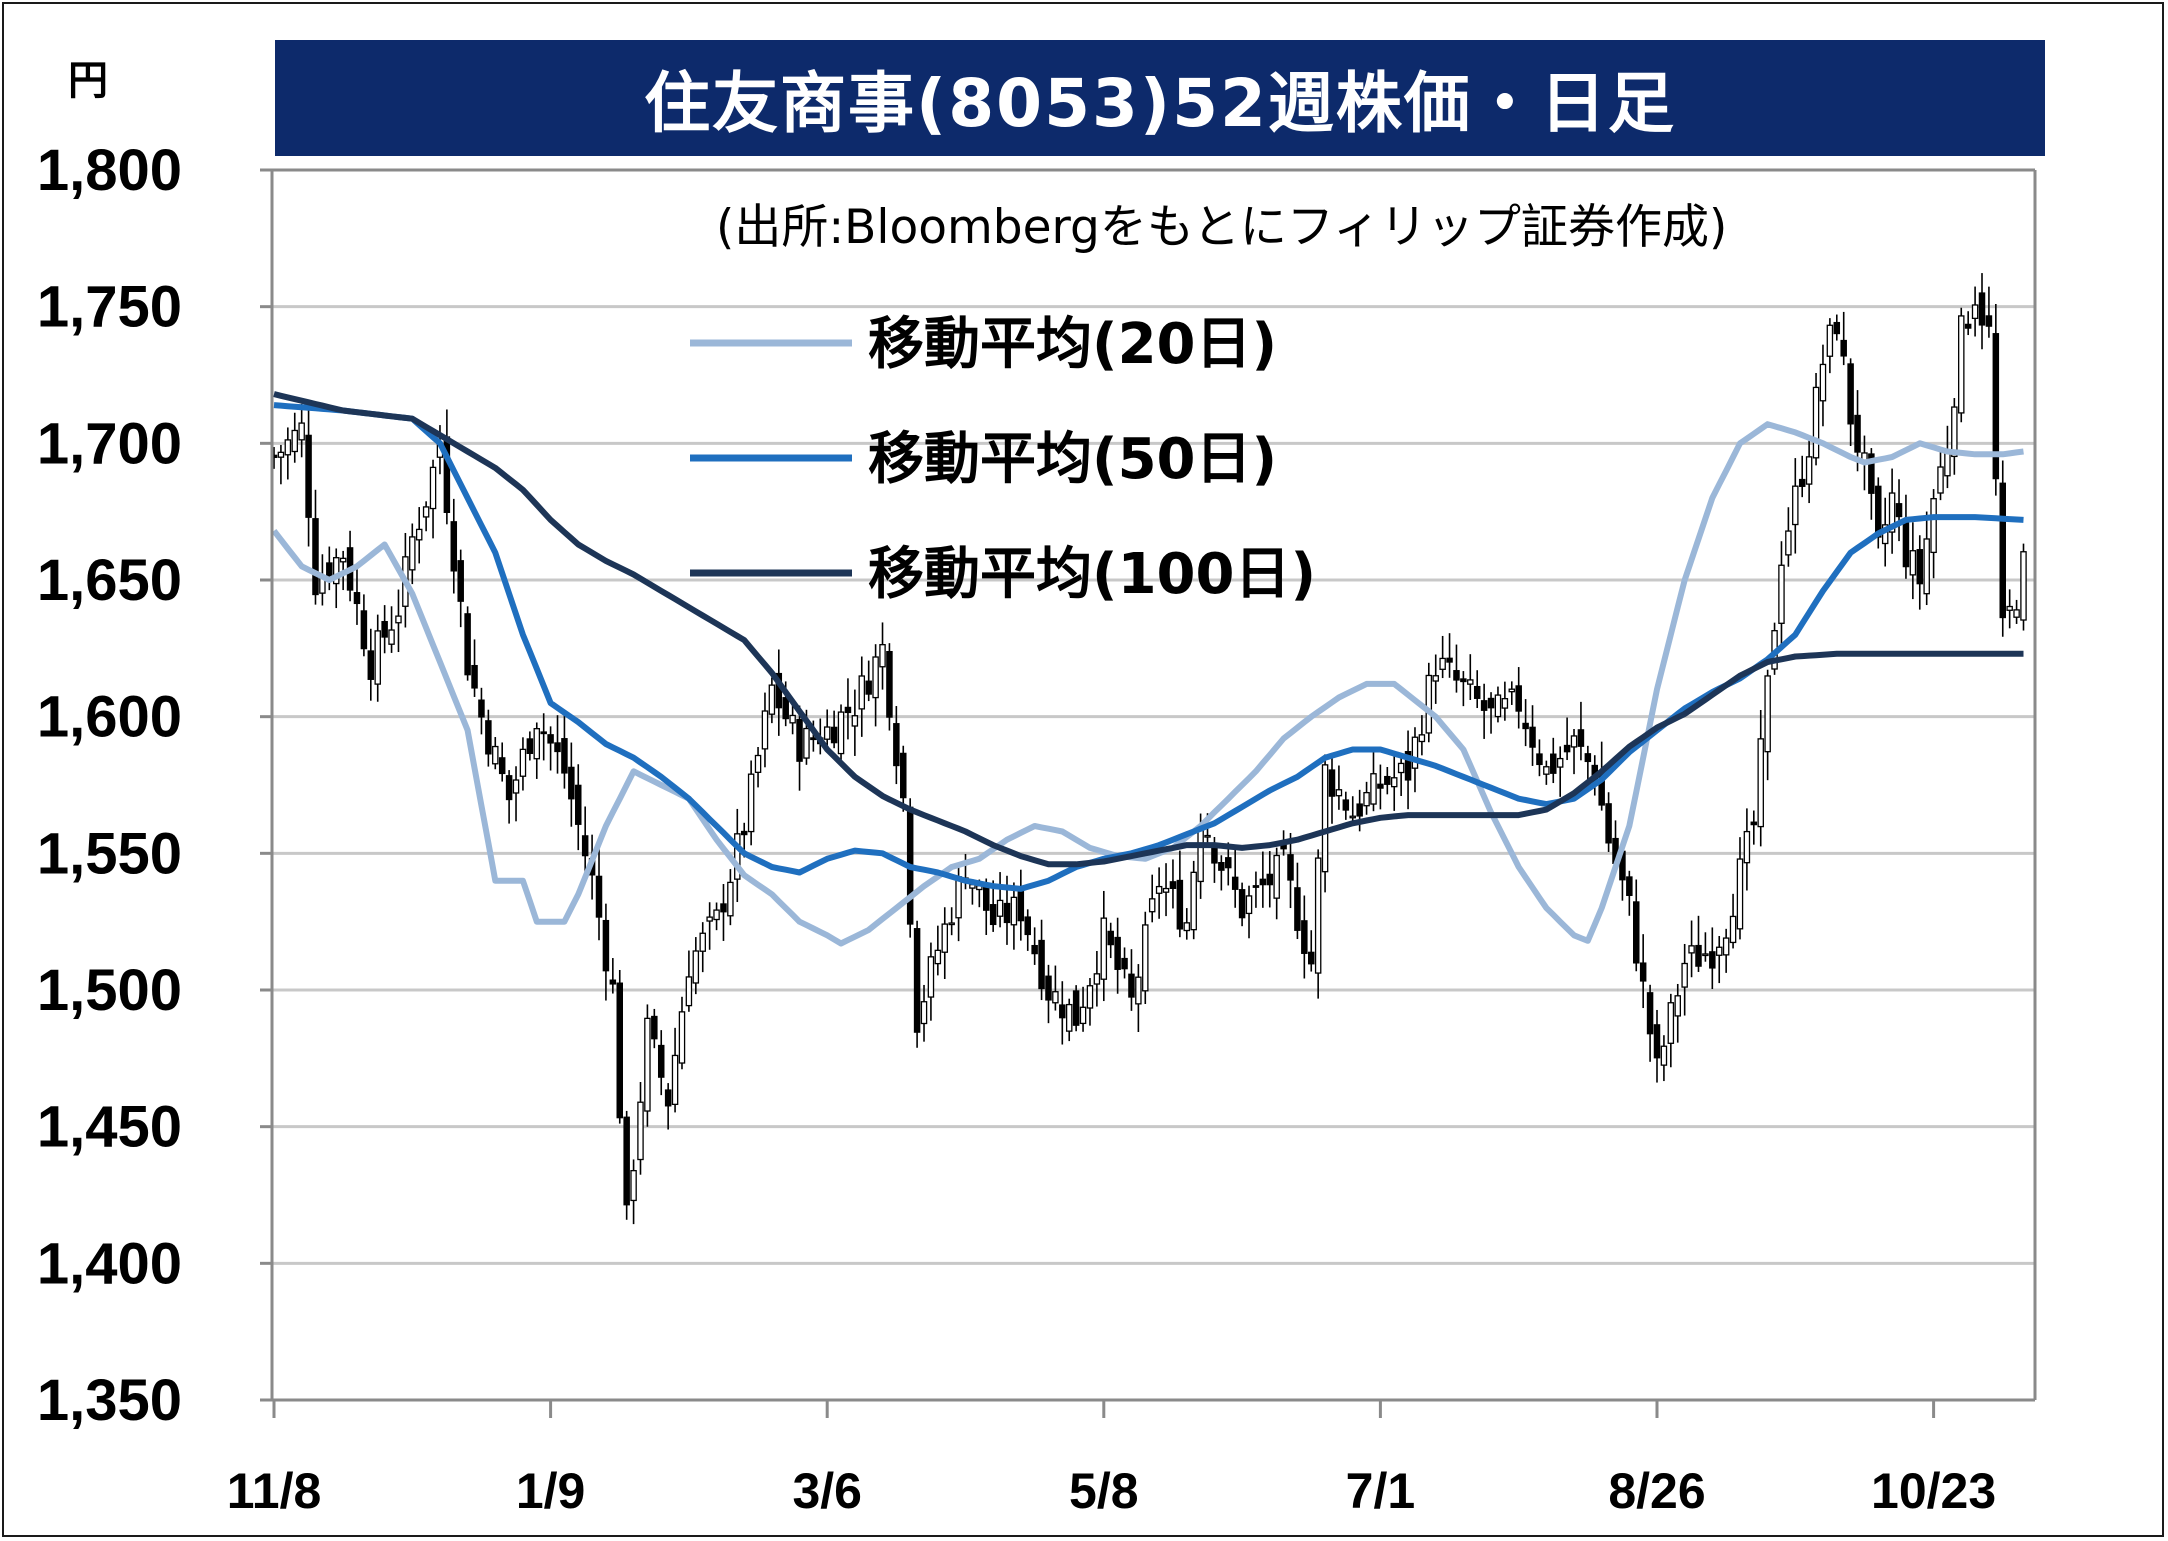 The height and width of the screenshot is (1541, 2168). I want to click on legend-item-ma20: 移動平均(20日), so click(983, 344).